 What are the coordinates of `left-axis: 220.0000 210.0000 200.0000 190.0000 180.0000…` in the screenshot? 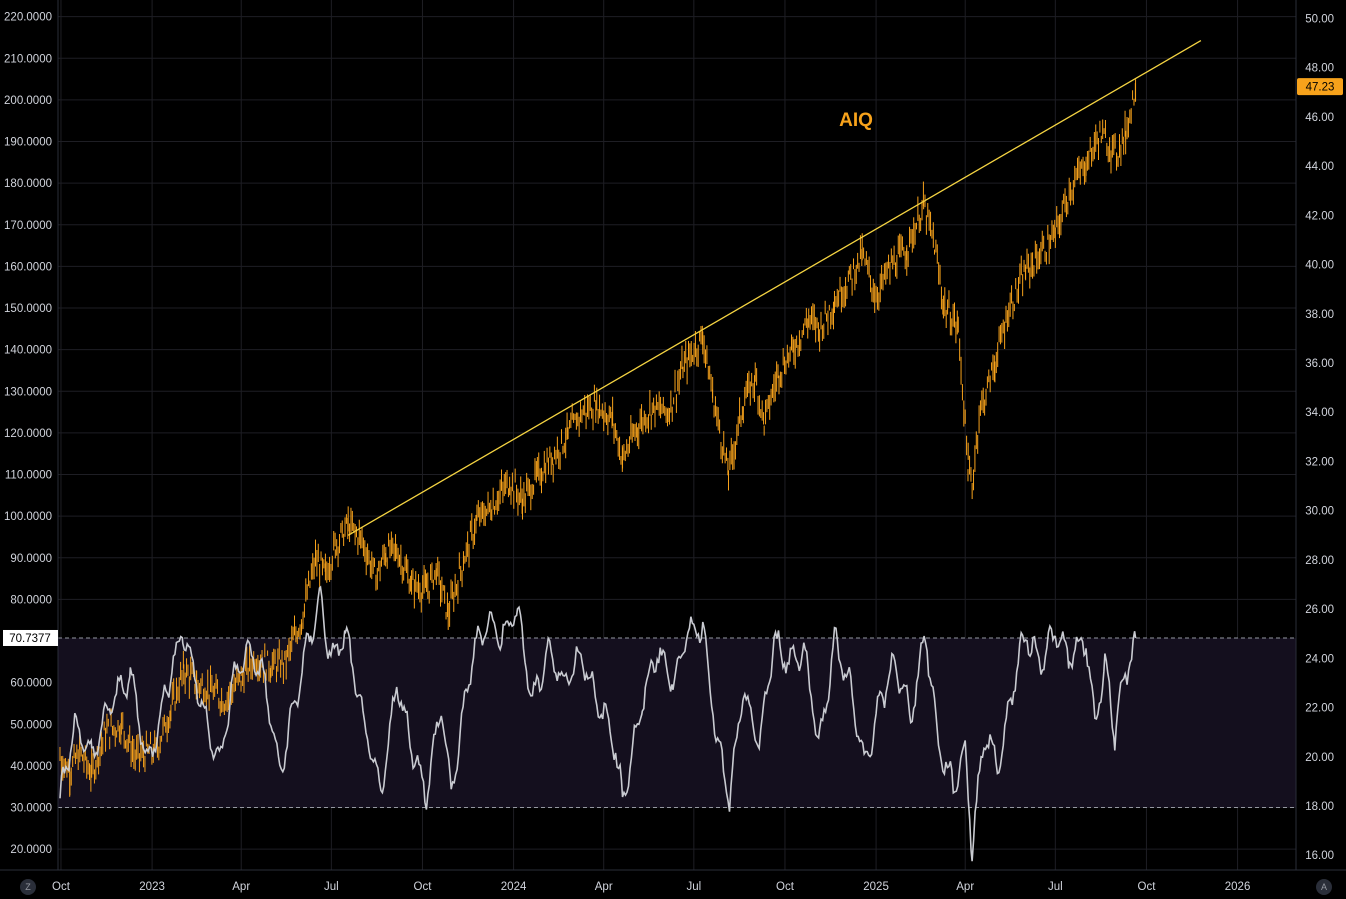 It's located at (28, 434).